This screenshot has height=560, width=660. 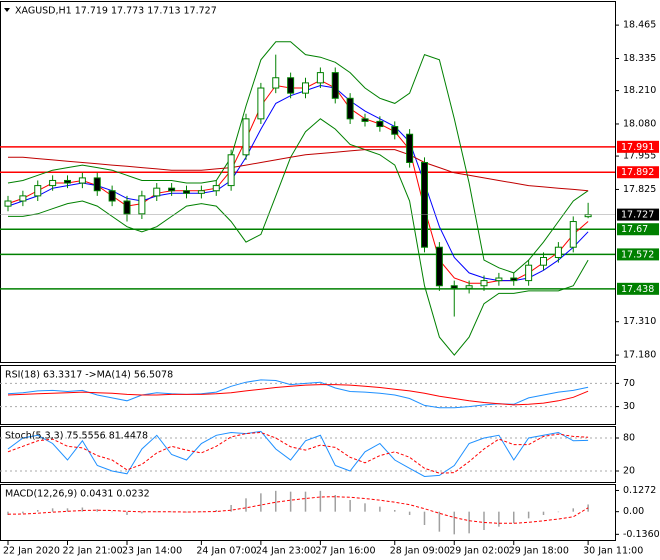 I want to click on y-tick-label: 18.080, so click(x=639, y=123).